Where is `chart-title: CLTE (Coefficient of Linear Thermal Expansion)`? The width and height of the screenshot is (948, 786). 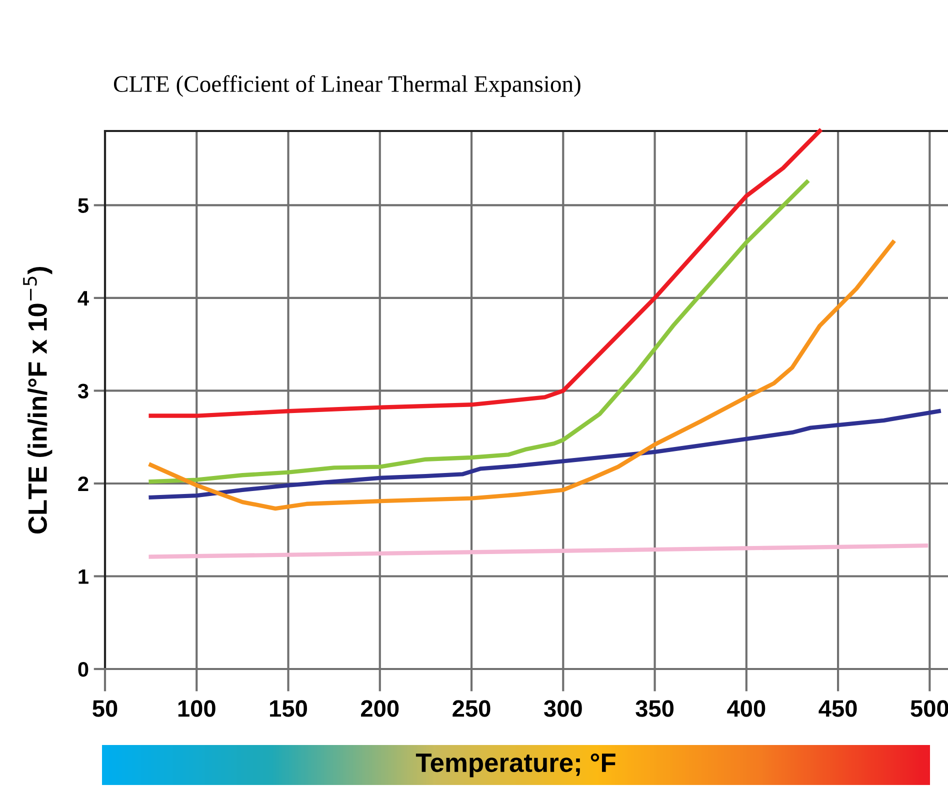
chart-title: CLTE (Coefficient of Linear Thermal Expansion) is located at coordinates (347, 86).